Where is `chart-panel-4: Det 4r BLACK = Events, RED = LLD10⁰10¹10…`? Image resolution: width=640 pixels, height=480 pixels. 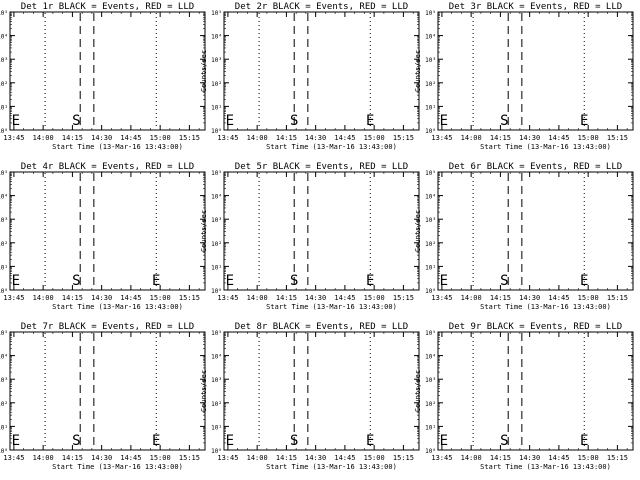
chart-panel-4: Det 4r BLACK = Events, RED = LLD10⁰10¹10… is located at coordinates (102, 236).